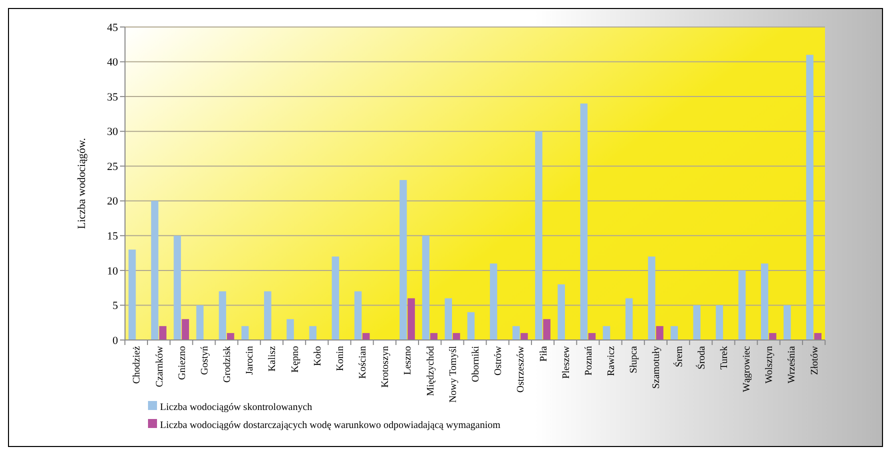  What do you see at coordinates (112, 236) in the screenshot?
I see `y-tick-label: 15` at bounding box center [112, 236].